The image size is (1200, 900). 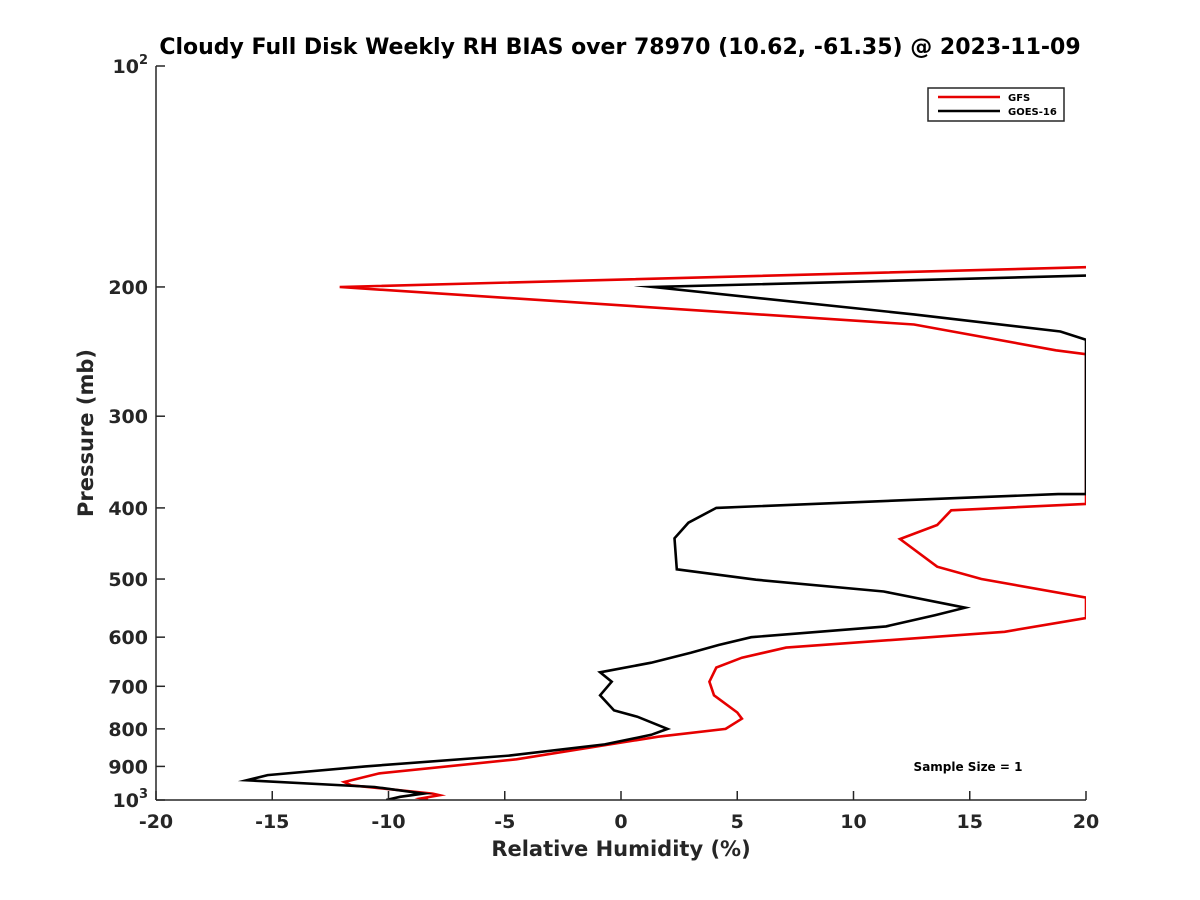 I want to click on x-tick-label: 15, so click(x=970, y=822).